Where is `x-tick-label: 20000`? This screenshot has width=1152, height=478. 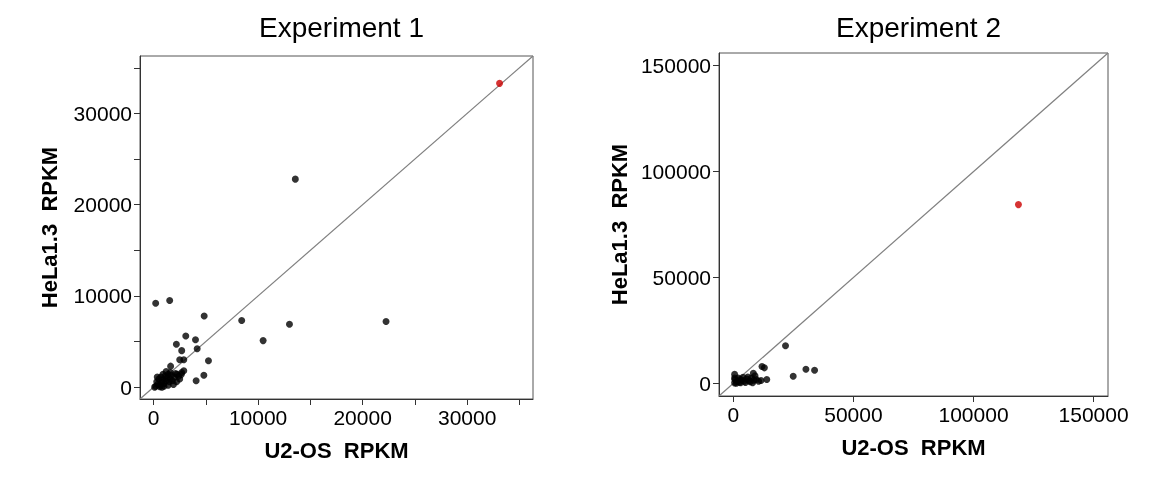 x-tick-label: 20000 is located at coordinates (362, 417).